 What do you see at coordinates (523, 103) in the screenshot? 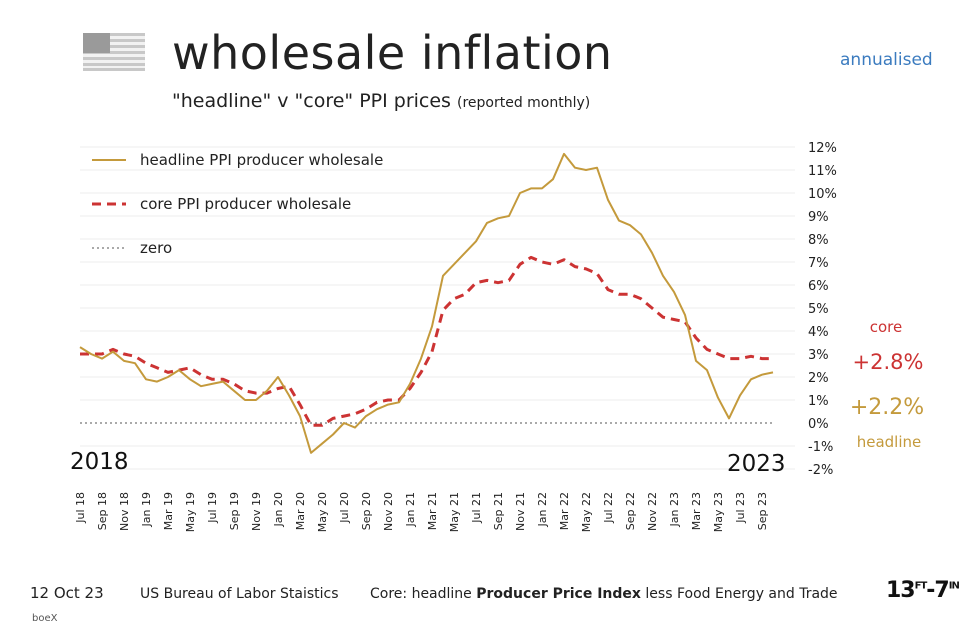
I see `subtitle-small: (reported monthly)` at bounding box center [523, 103].